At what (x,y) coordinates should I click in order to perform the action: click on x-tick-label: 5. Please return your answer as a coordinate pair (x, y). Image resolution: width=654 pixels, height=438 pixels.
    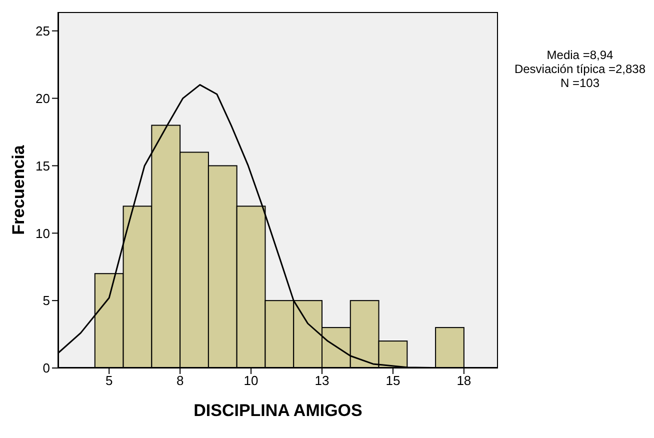
    Looking at the image, I should click on (109, 380).